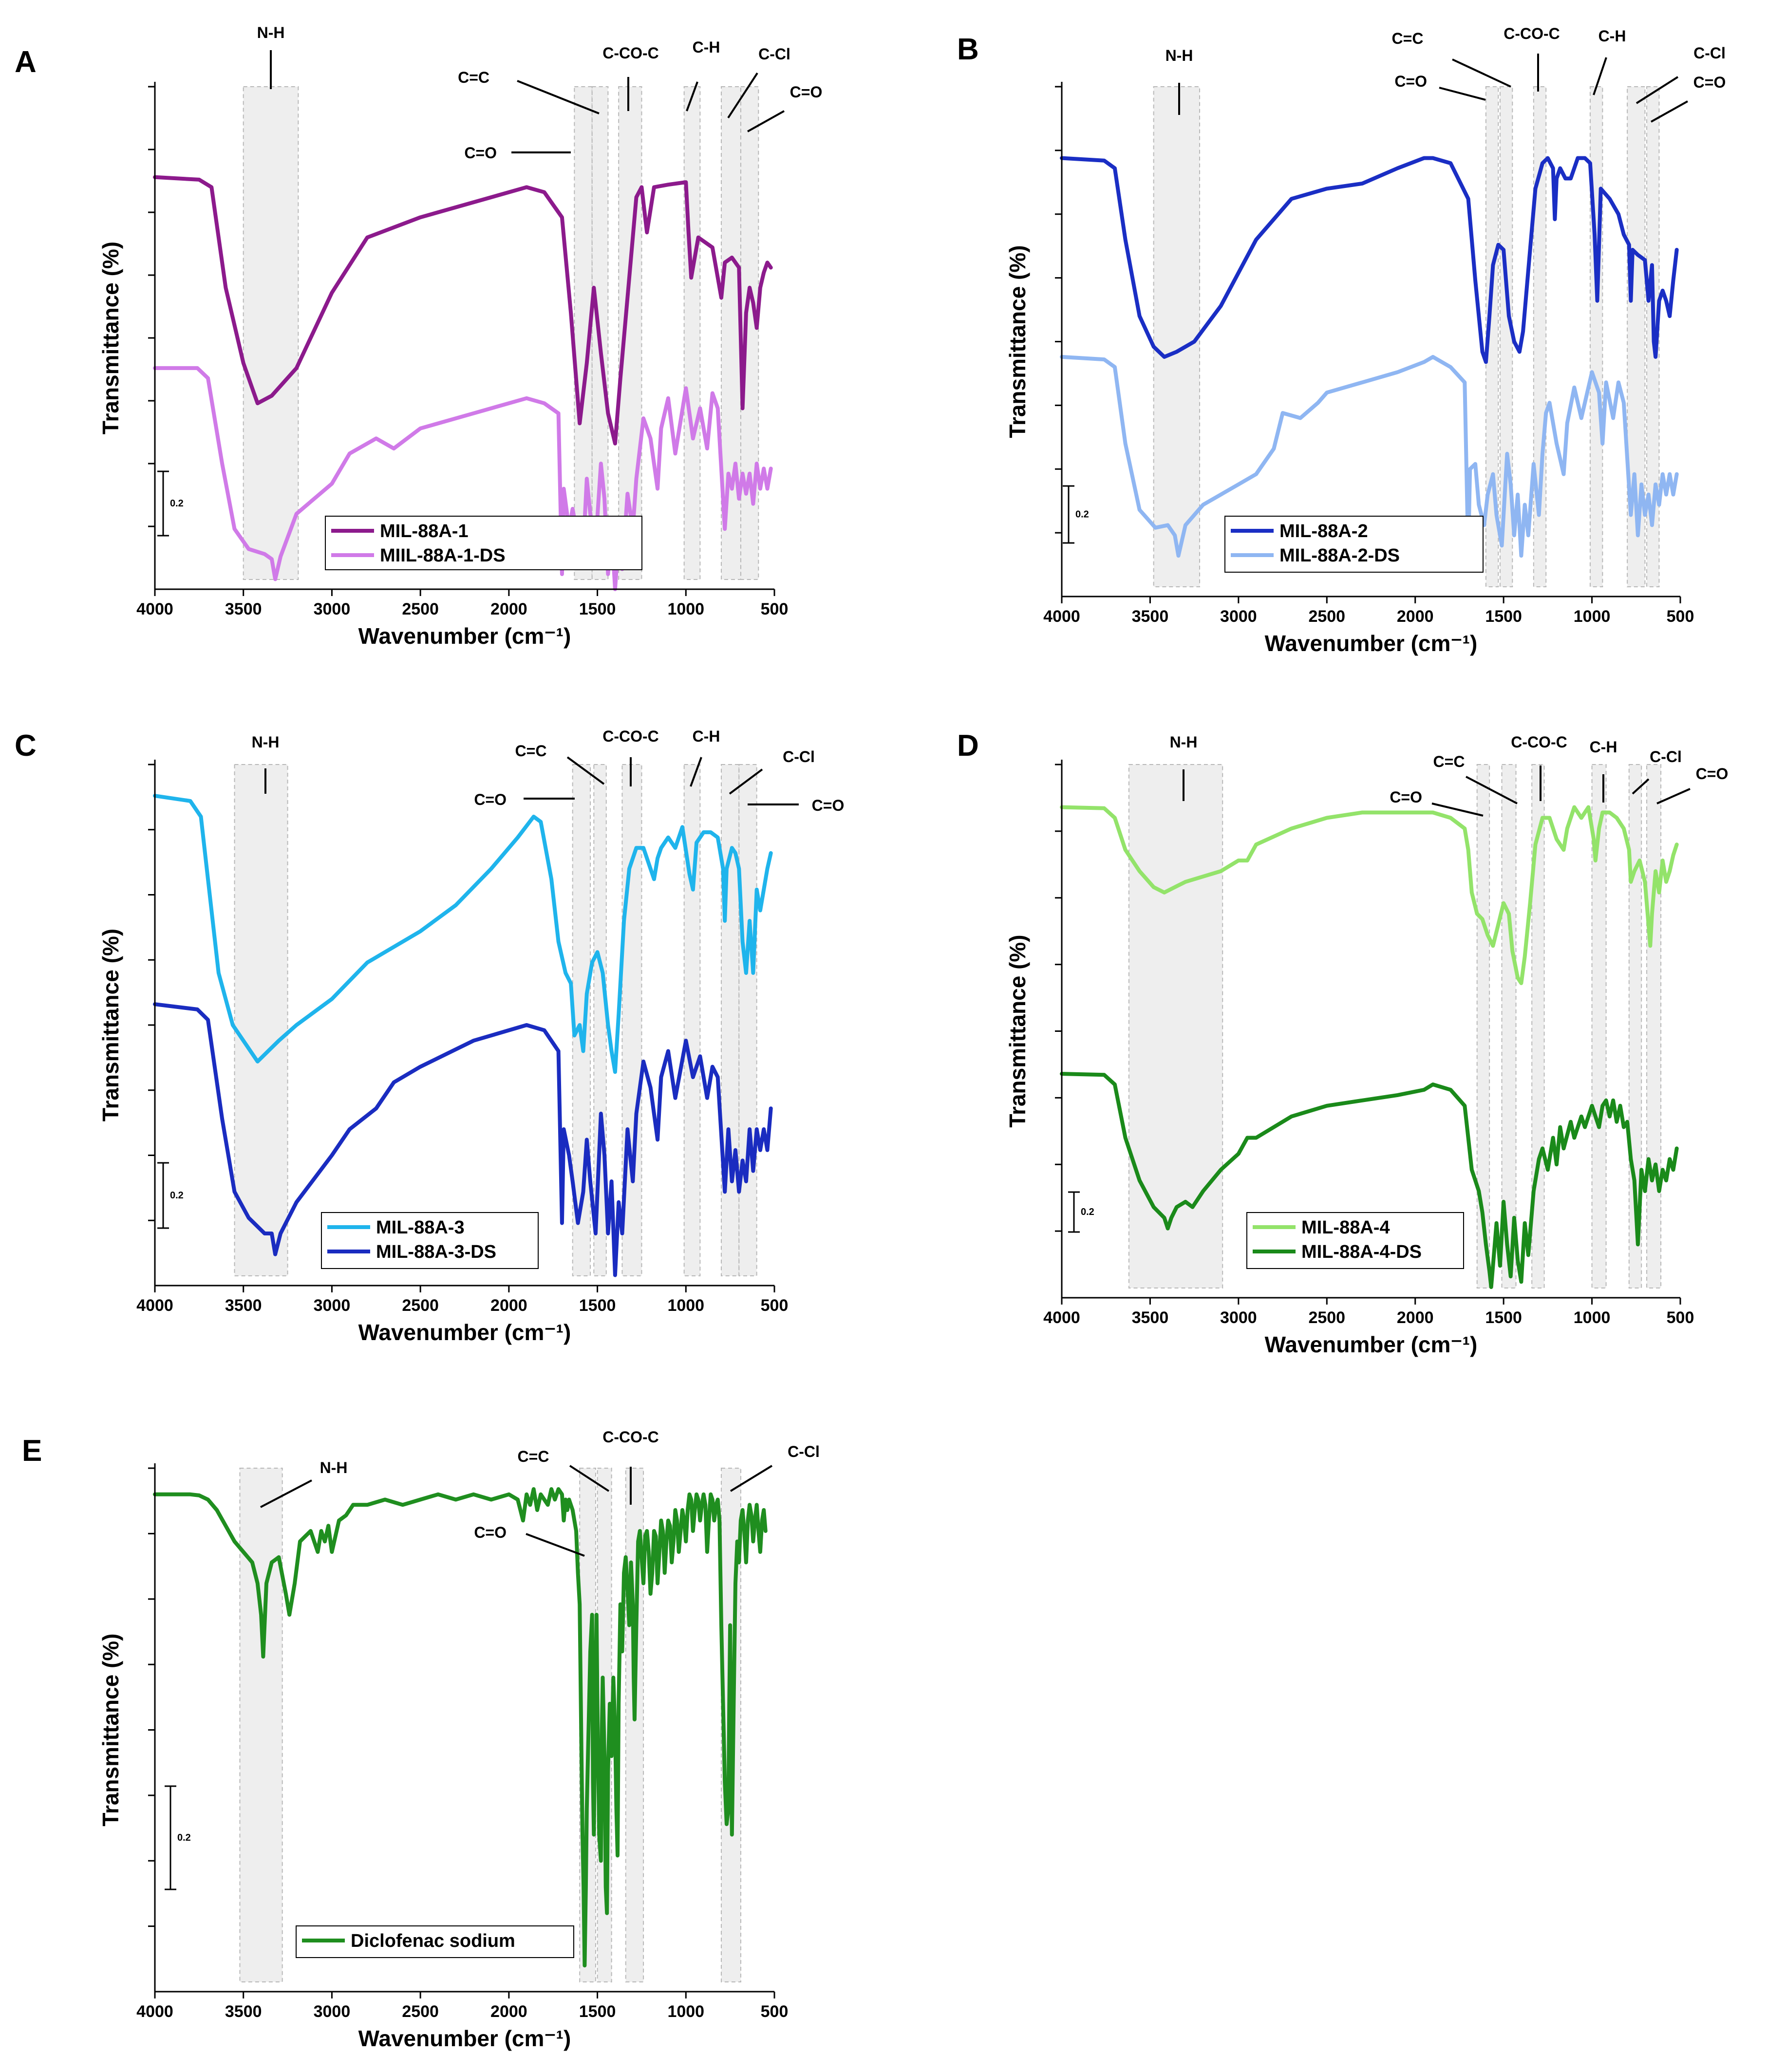 This screenshot has width=1767, height=2072. I want to click on x-tick-label-b-4: 2000, so click(1415, 616).